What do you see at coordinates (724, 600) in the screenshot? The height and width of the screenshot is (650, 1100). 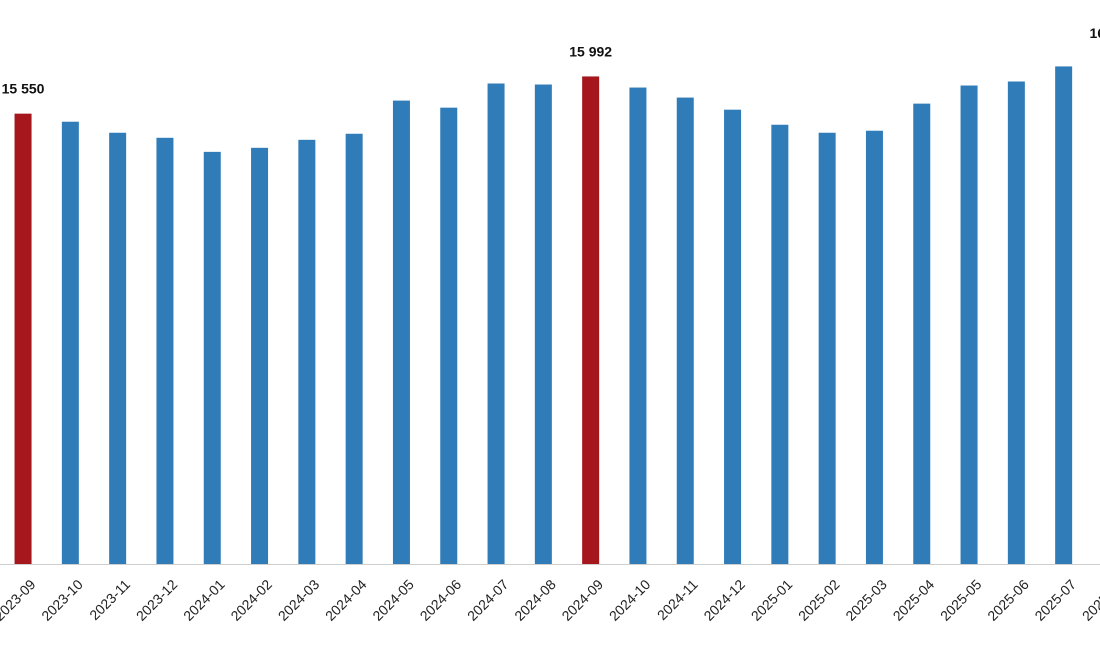 I see `x-tick-label: 2024-12` at bounding box center [724, 600].